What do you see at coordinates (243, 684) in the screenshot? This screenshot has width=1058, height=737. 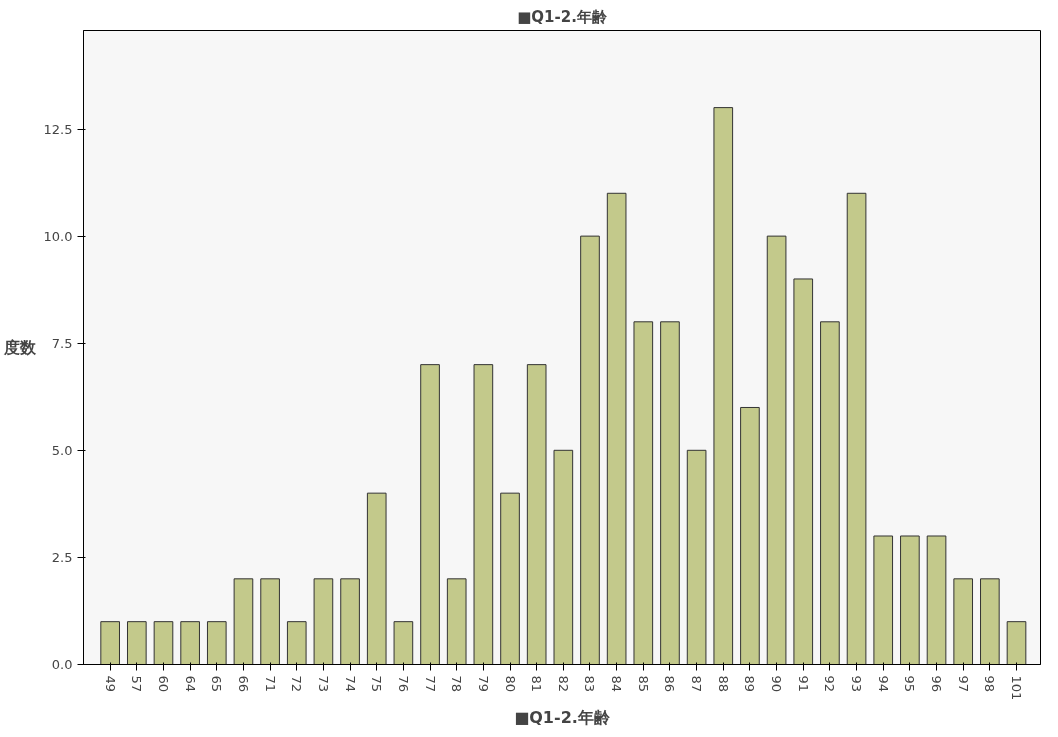 I see `x-tick-label: 66` at bounding box center [243, 684].